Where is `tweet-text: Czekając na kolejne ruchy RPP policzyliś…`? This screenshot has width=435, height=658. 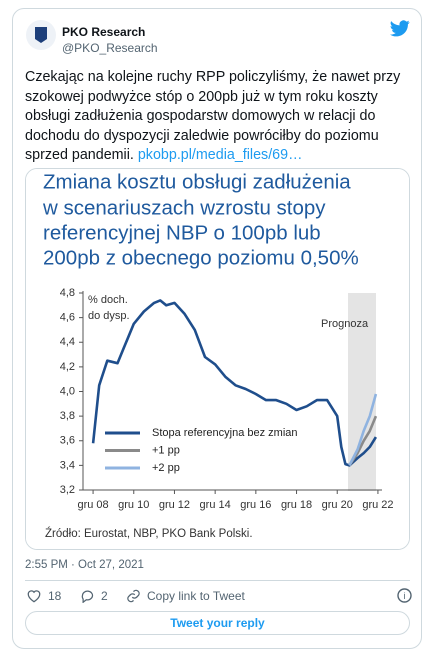 tweet-text: Czekając na kolejne ruchy RPP policzyliś… is located at coordinates (221, 117).